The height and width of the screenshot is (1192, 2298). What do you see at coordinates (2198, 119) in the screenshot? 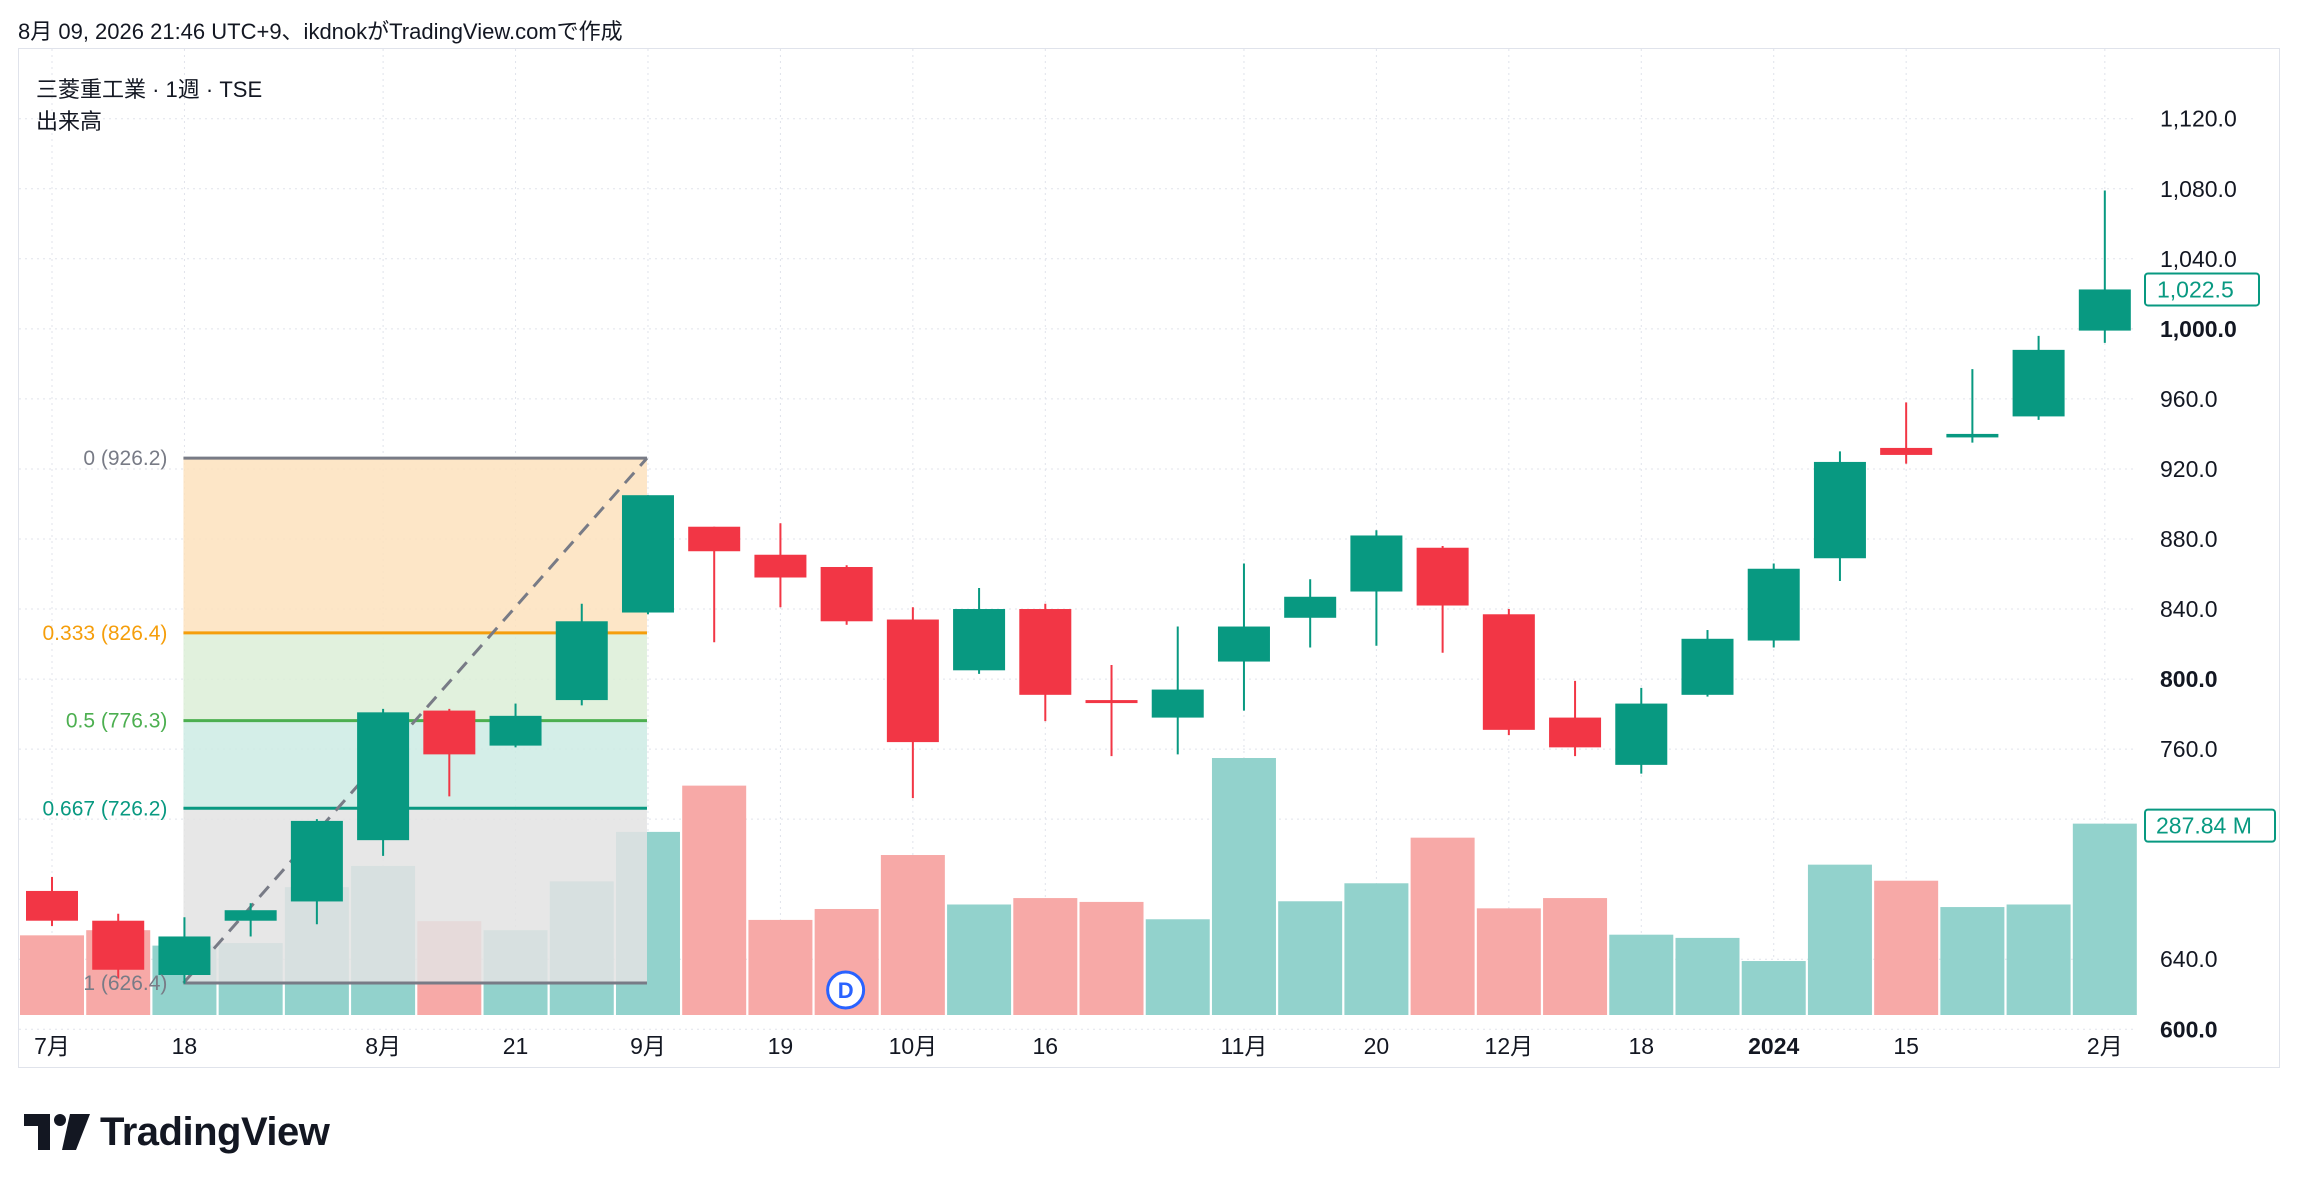
I see `price-tick-label: 1,120.0` at bounding box center [2198, 119].